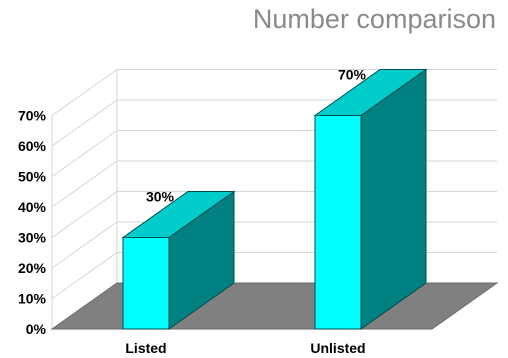 The image size is (508, 358). I want to click on y-tick-label: 0%, so click(36, 329).